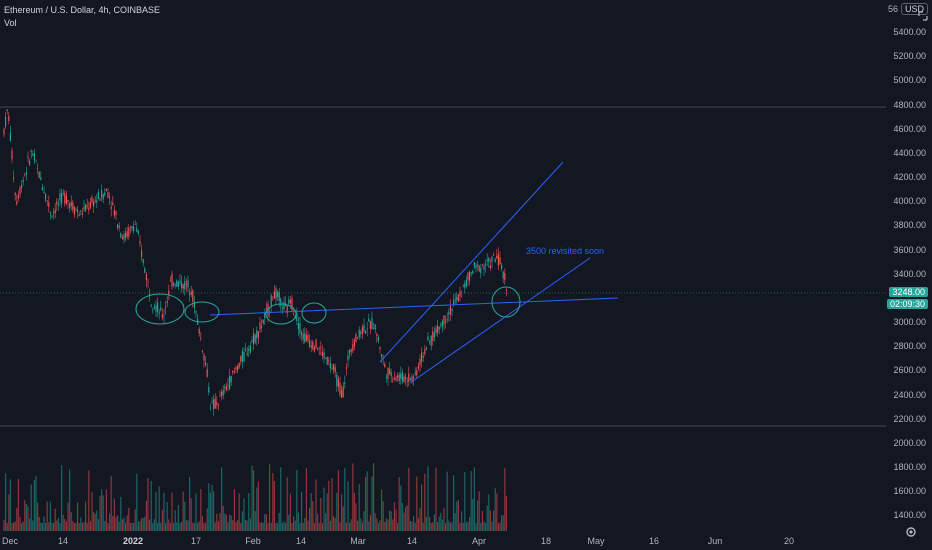 This screenshot has width=932, height=550. Describe the element at coordinates (565, 251) in the screenshot. I see `annotation-text: 3500 revisited soon` at that location.